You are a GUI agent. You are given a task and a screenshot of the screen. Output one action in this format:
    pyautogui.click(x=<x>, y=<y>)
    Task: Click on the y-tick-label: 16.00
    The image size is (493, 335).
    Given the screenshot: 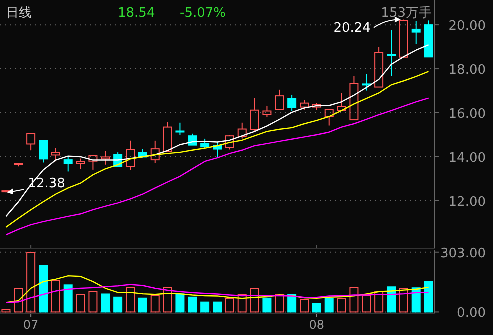 What is the action you would take?
    pyautogui.click(x=467, y=114)
    